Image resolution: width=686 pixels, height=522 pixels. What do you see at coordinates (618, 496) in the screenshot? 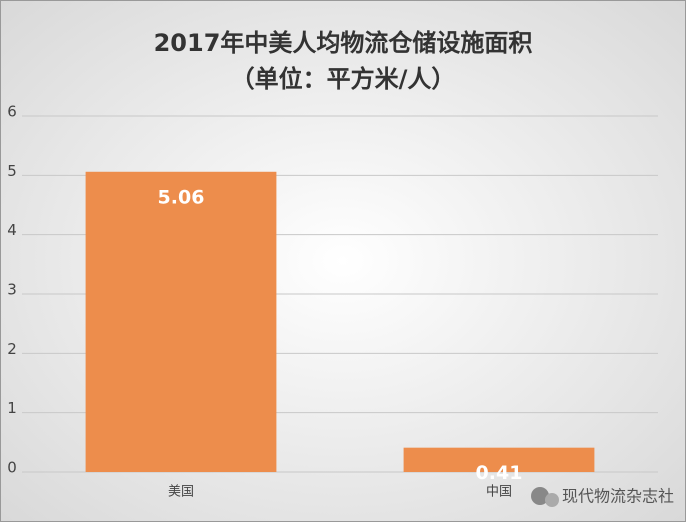
I see `watermark: 现代物流杂志社` at bounding box center [618, 496].